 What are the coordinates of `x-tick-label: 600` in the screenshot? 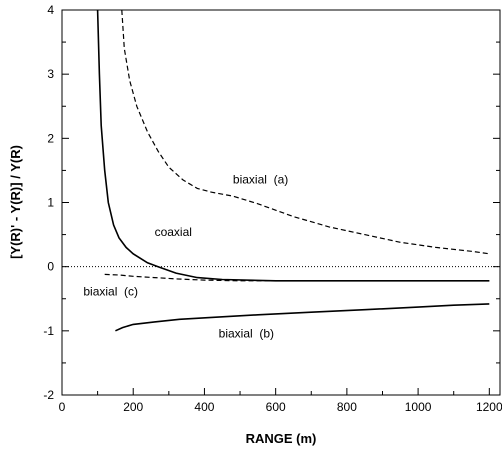 It's located at (276, 407).